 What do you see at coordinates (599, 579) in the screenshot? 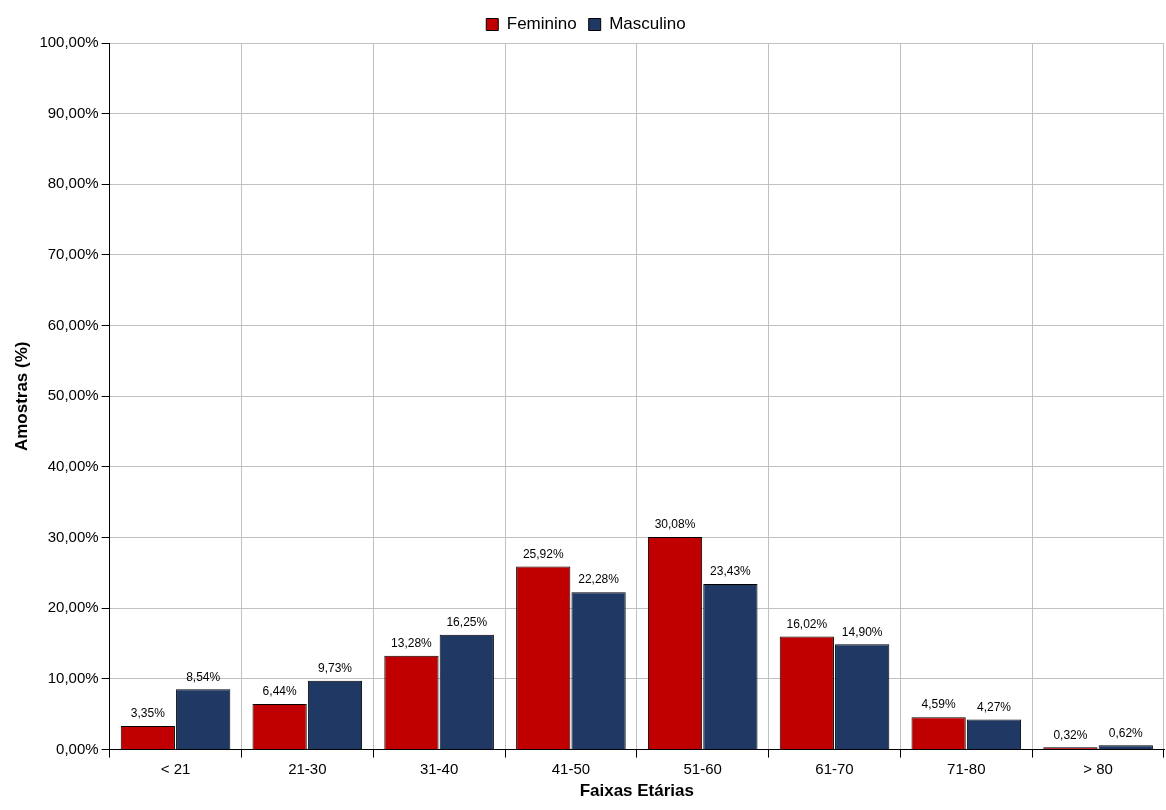
I see `data-label: 22,28%` at bounding box center [599, 579].